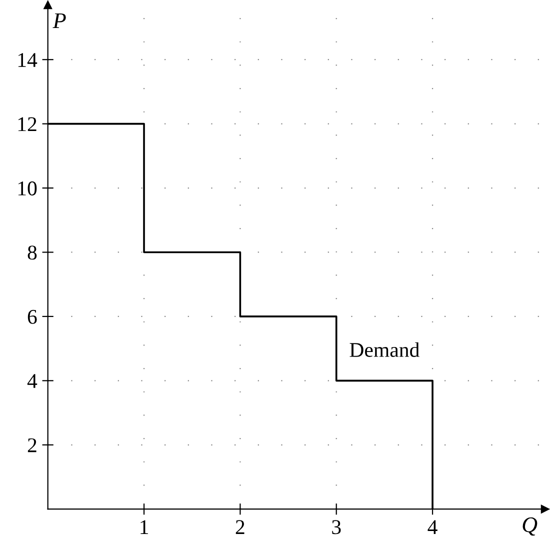 The image size is (550, 557). Describe the element at coordinates (240, 527) in the screenshot. I see `x-tick-label: 2` at that location.